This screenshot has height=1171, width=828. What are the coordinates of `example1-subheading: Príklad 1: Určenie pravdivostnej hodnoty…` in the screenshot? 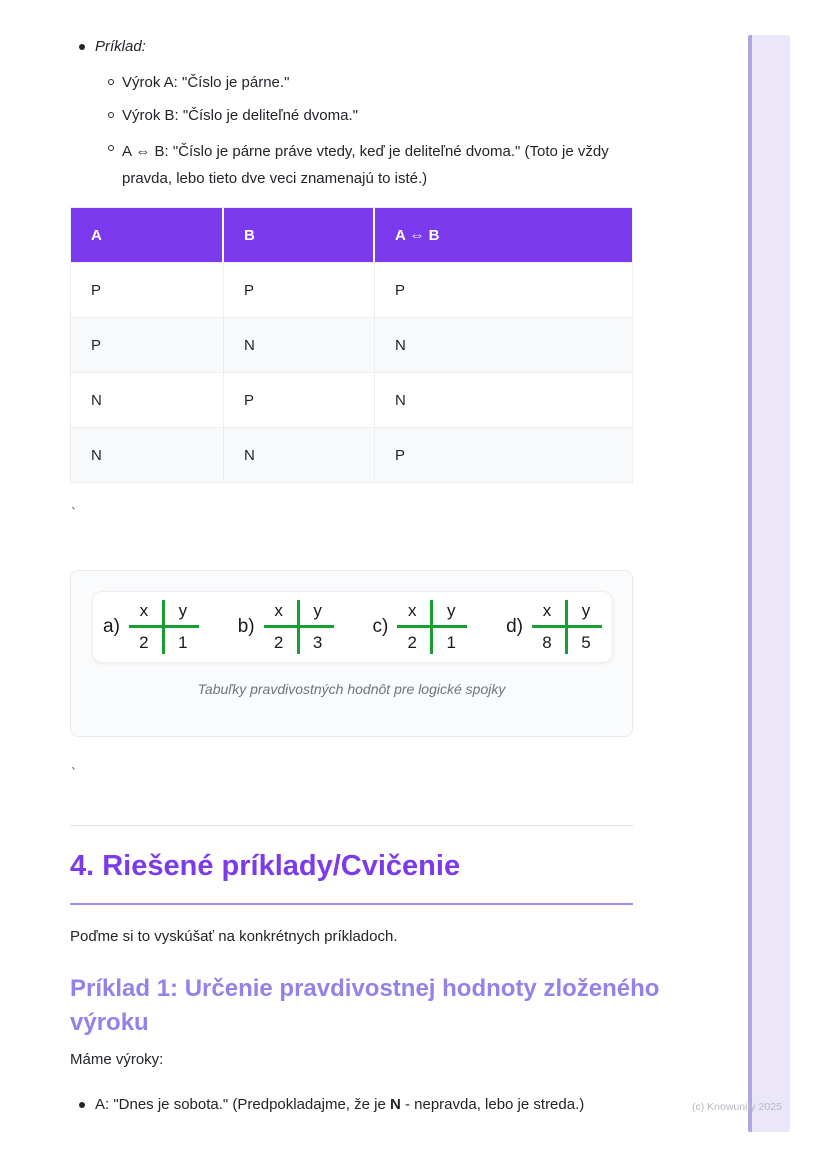 It's located at (365, 1005).